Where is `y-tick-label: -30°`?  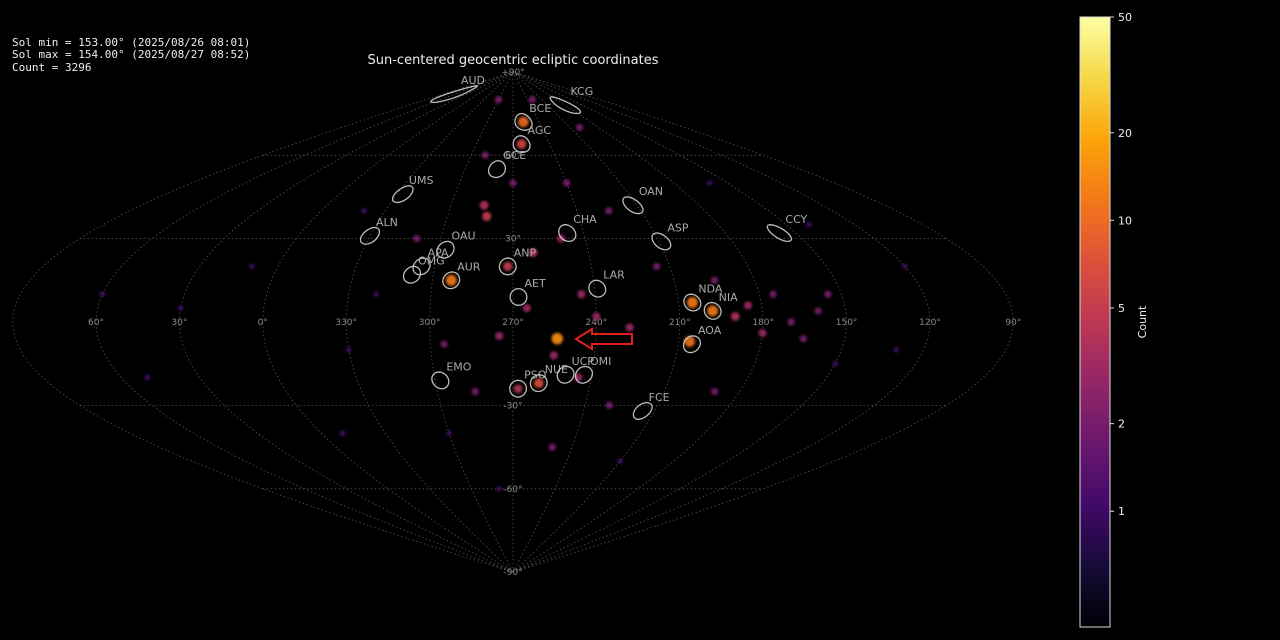 y-tick-label: -30° is located at coordinates (512, 406).